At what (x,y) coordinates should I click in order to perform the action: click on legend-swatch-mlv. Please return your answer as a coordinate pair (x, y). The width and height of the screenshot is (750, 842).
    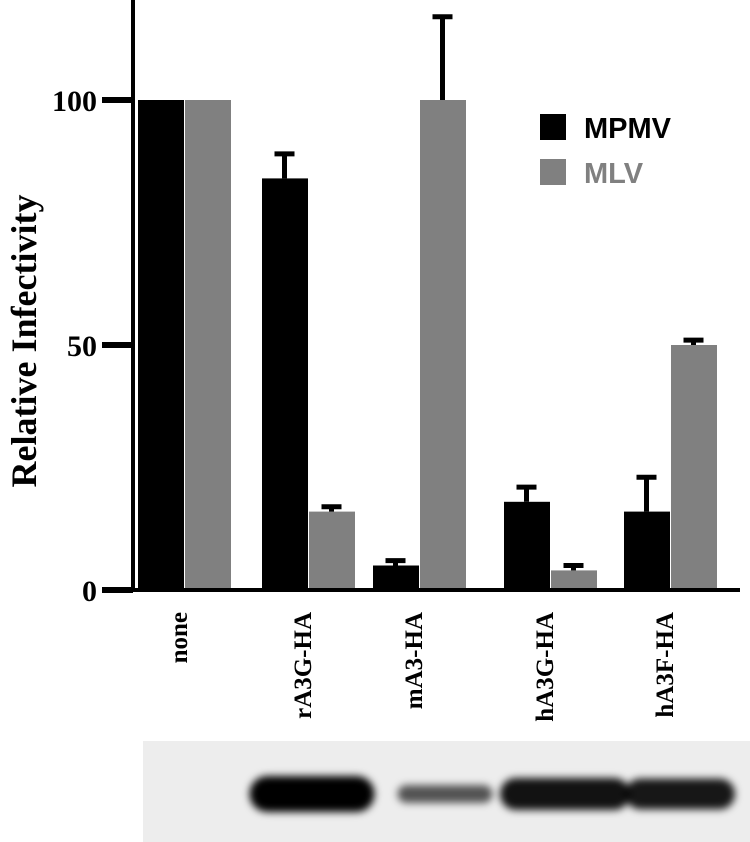
    Looking at the image, I should click on (553, 172).